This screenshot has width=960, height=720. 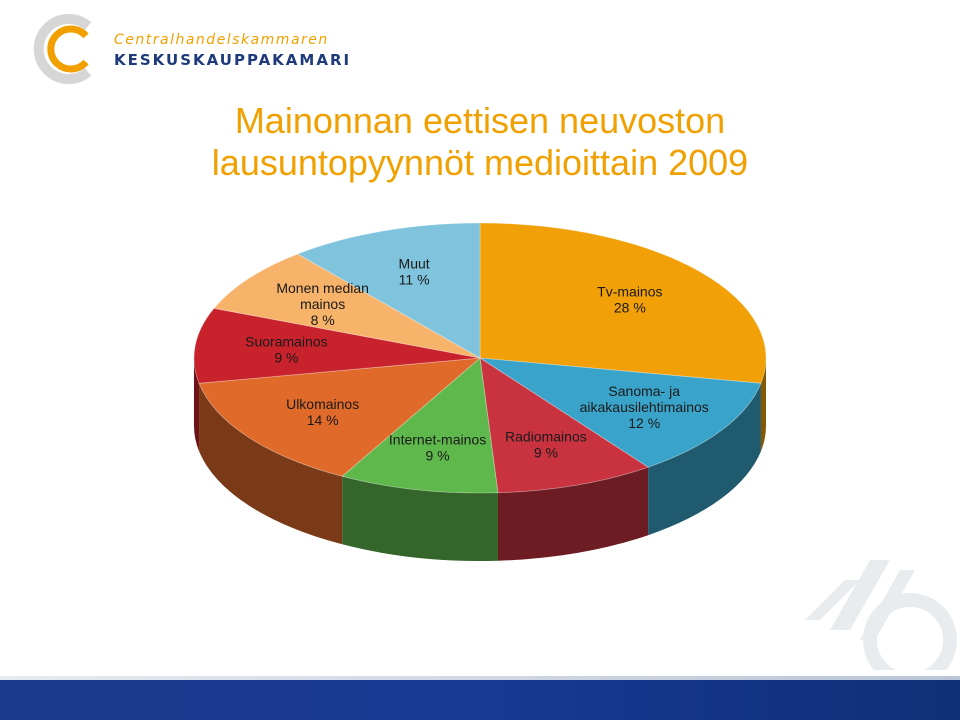 I want to click on slice-label-monen-median-mainos: Monen median mainos 8 %, so click(x=322, y=304).